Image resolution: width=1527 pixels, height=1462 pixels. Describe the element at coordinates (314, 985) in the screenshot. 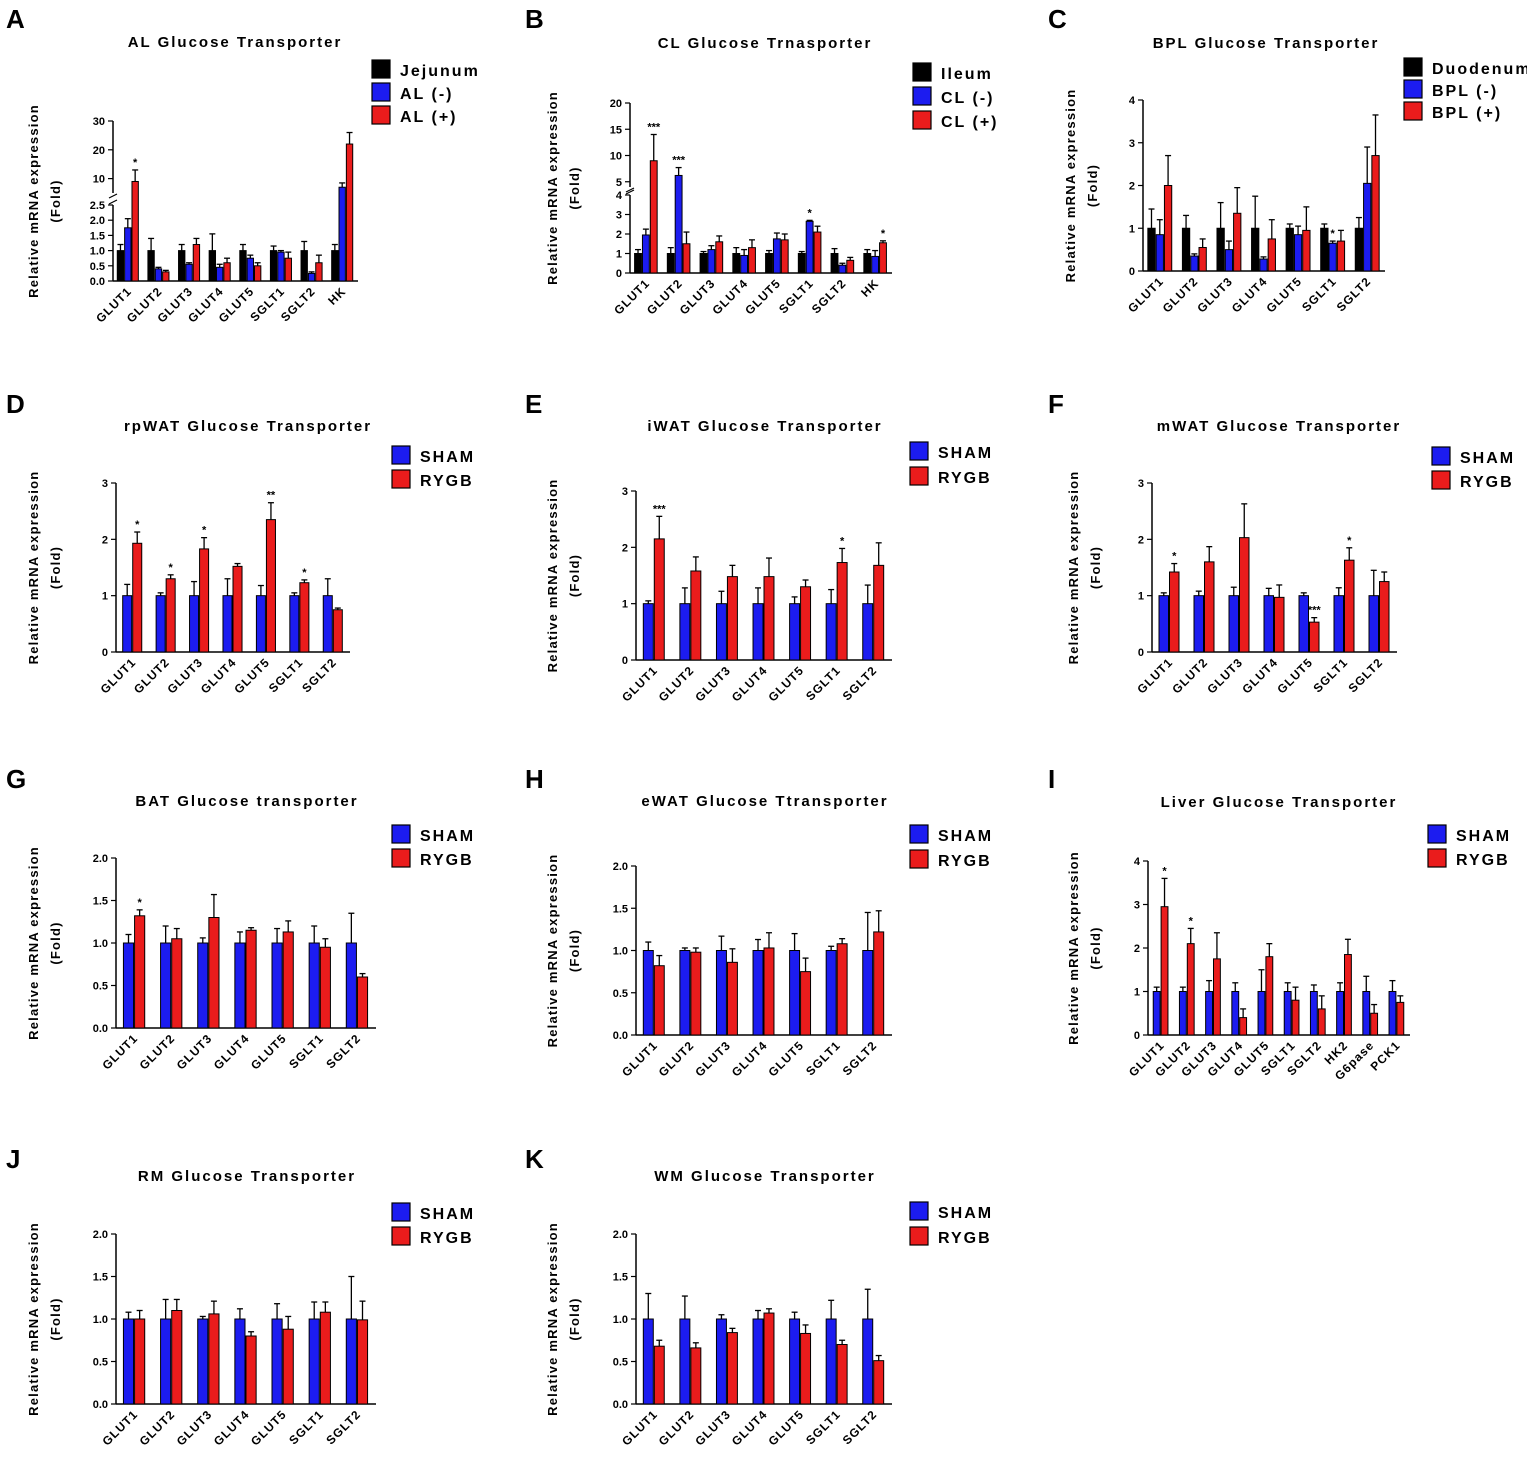

I see `bar-sham-sglt1` at that location.